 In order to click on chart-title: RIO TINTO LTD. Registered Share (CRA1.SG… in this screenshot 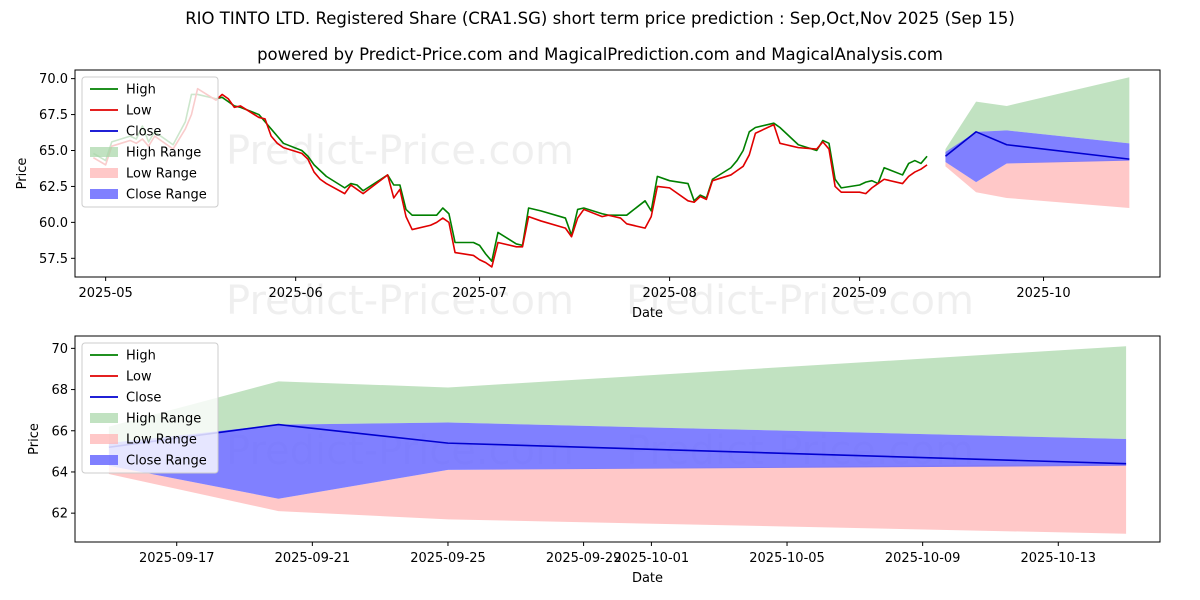, I will do `click(600, 18)`.